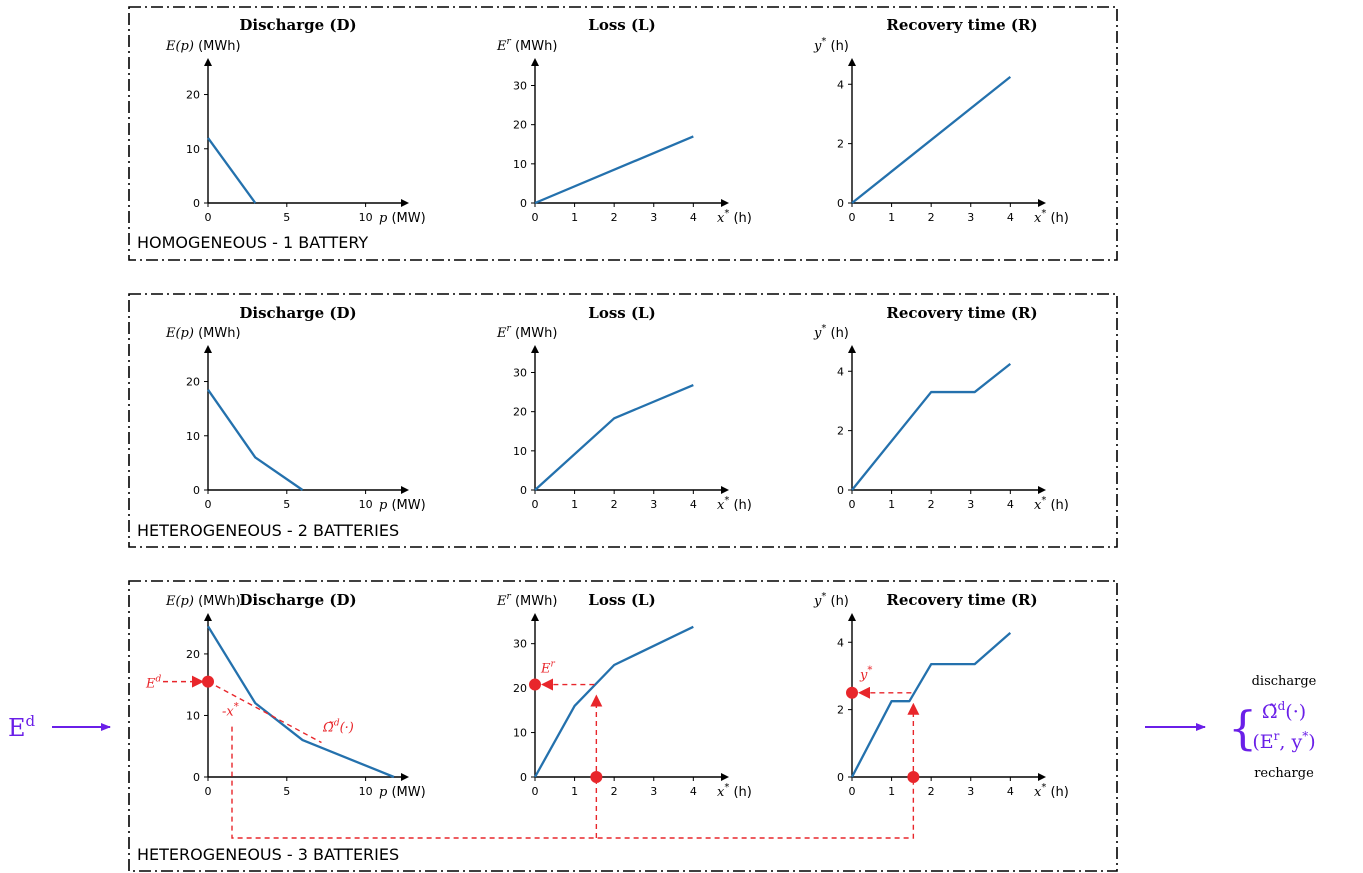 Image resolution: width=1363 pixels, height=873 pixels. Describe the element at coordinates (831, 45) in the screenshot. I see `y-axis-label: y* (h)` at that location.